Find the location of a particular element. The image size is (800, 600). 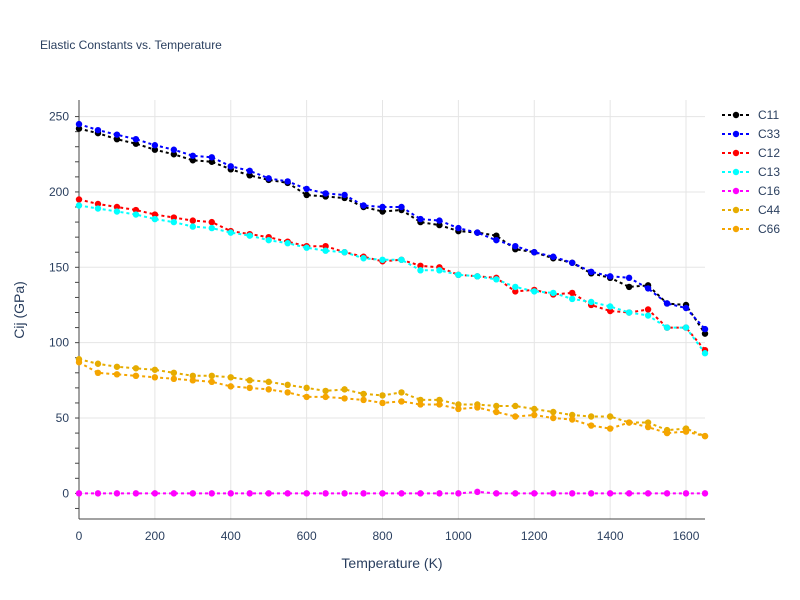

x-tick-label: 1200 is located at coordinates (534, 536).